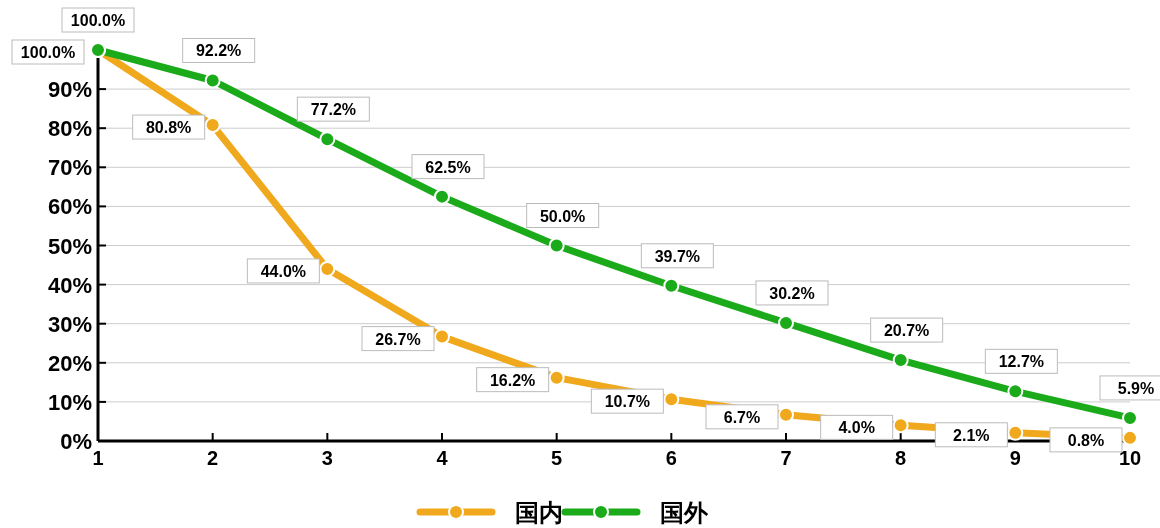  Describe the element at coordinates (512, 380) in the screenshot. I see `data-label: 16.2%` at that location.